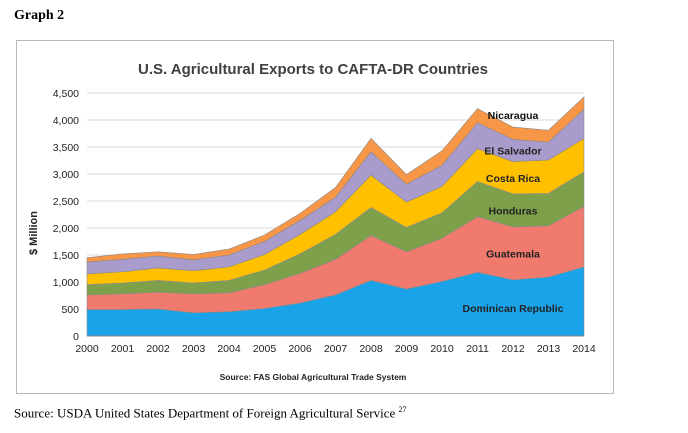 Image resolution: width=688 pixels, height=433 pixels. Describe the element at coordinates (66, 202) in the screenshot. I see `y-tick-label: 2,500` at that location.